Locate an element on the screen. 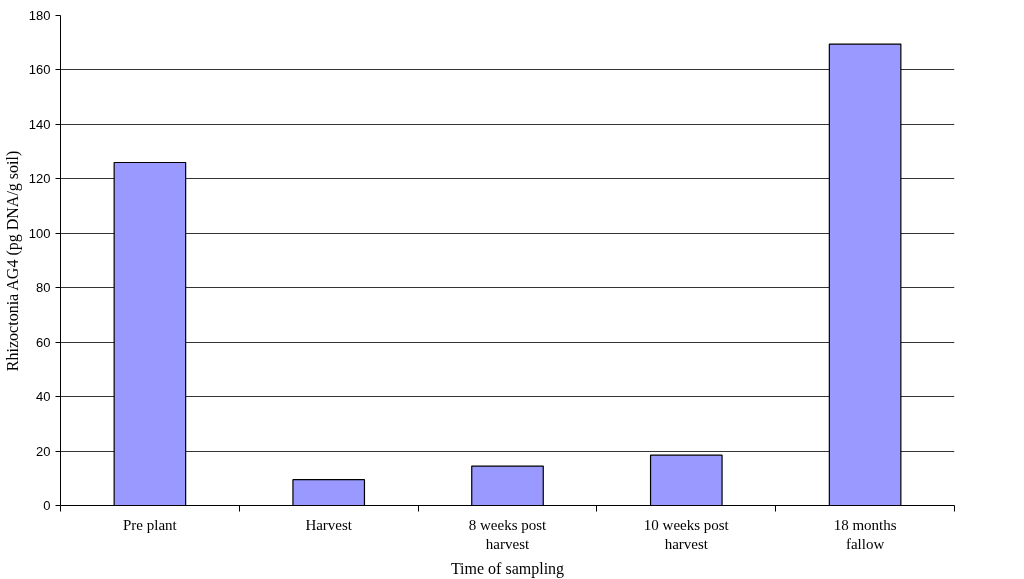 The image size is (1024, 579). x-tick-label: 10 weeks post harvest is located at coordinates (686, 534).